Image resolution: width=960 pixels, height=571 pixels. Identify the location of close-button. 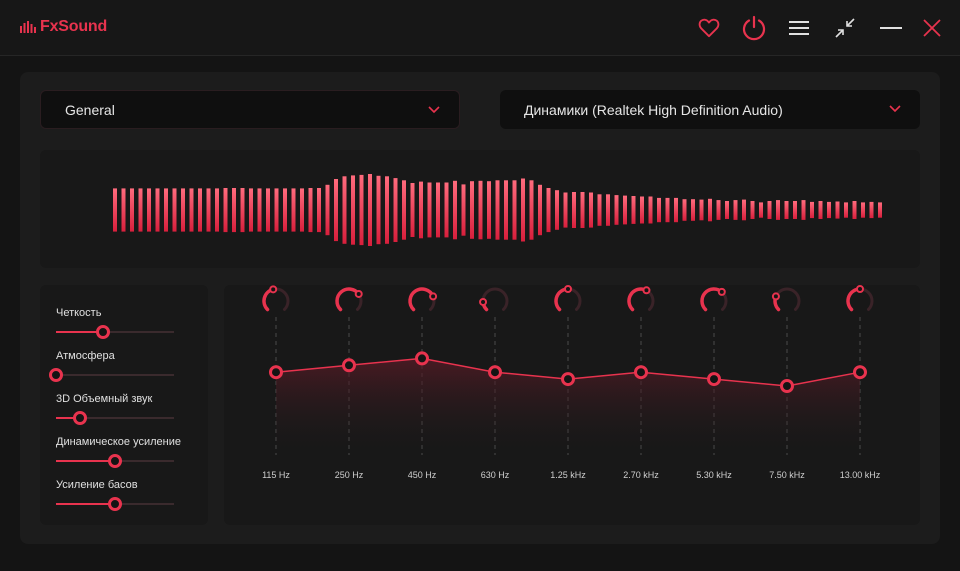
(932, 28).